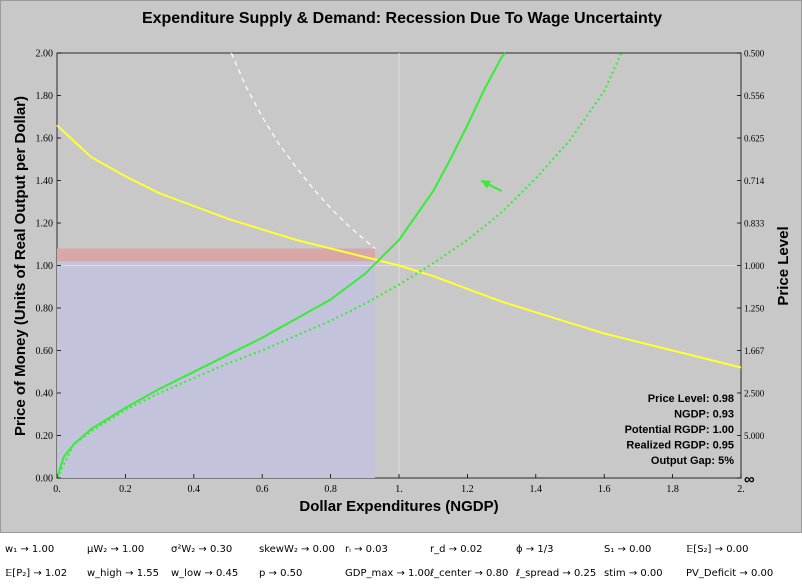  Describe the element at coordinates (366, 549) in the screenshot. I see `parameter-0-4: rᵢ → 0.03` at that location.